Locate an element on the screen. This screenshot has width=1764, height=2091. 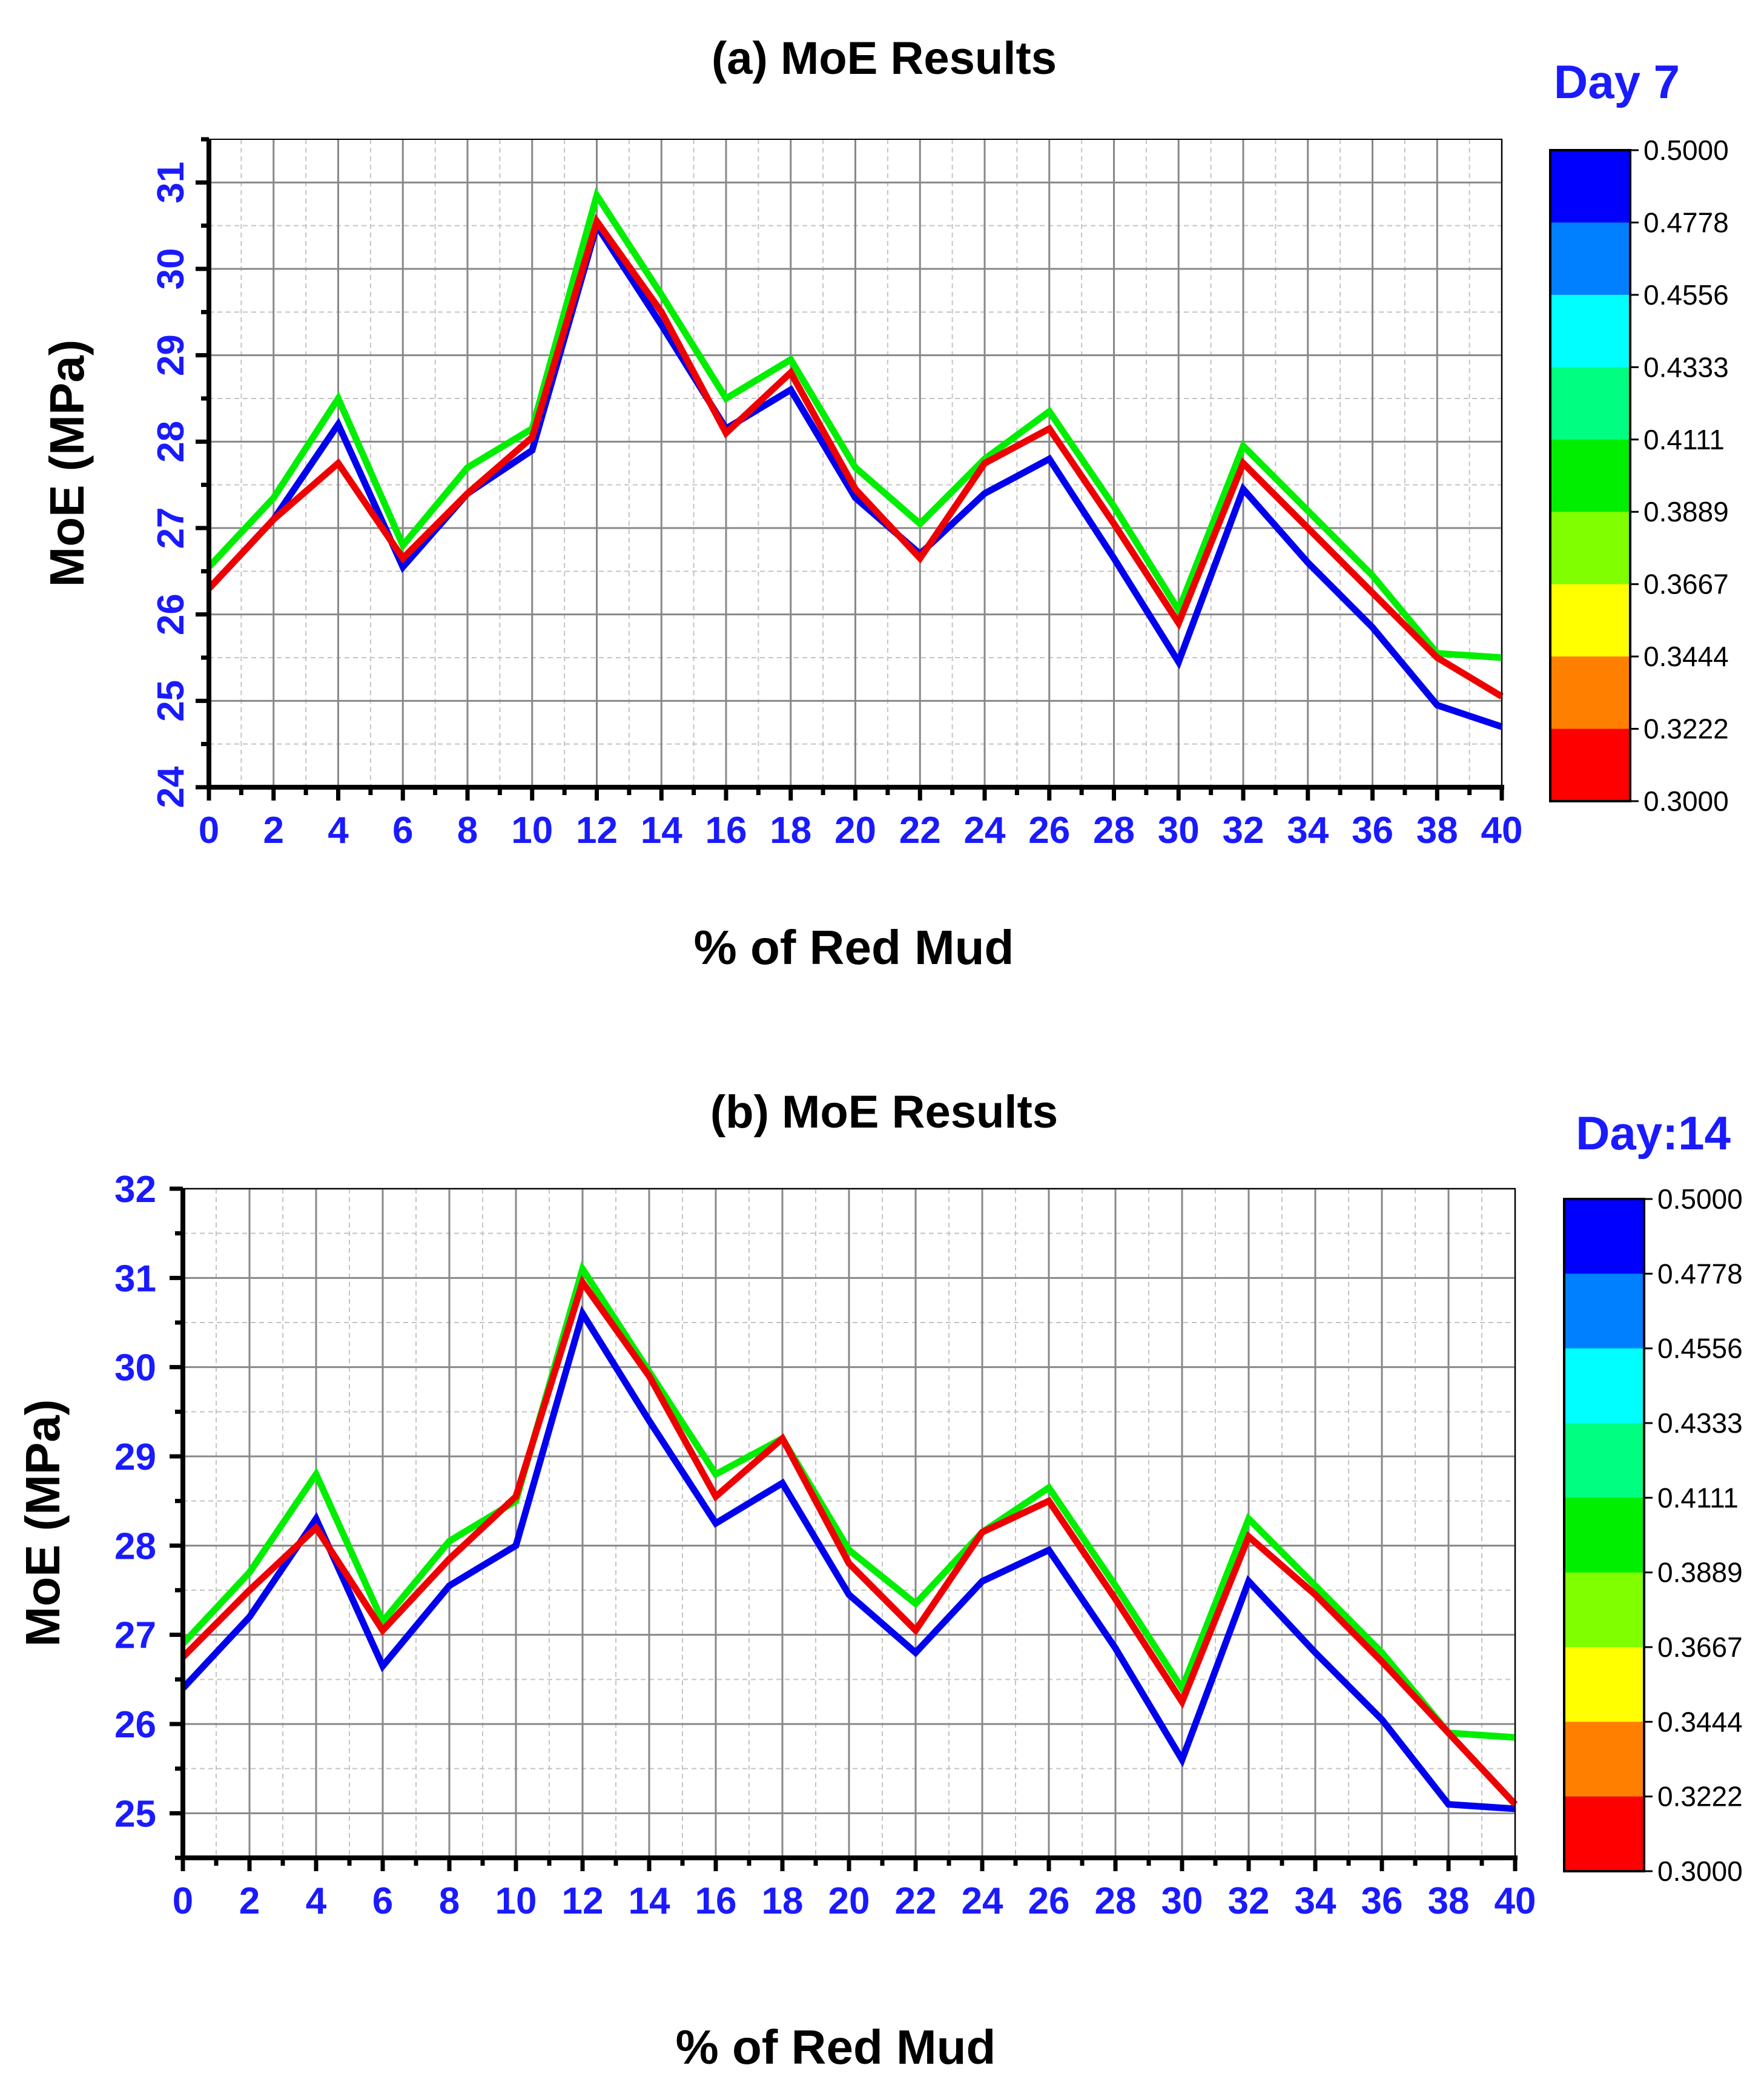
chart-b-x-tick-labels: 0 2 4 6 8 10 12 14 16 18 20 22 24 26 28 30 32 34 36 38 40 is located at coordinates (854, 1901).